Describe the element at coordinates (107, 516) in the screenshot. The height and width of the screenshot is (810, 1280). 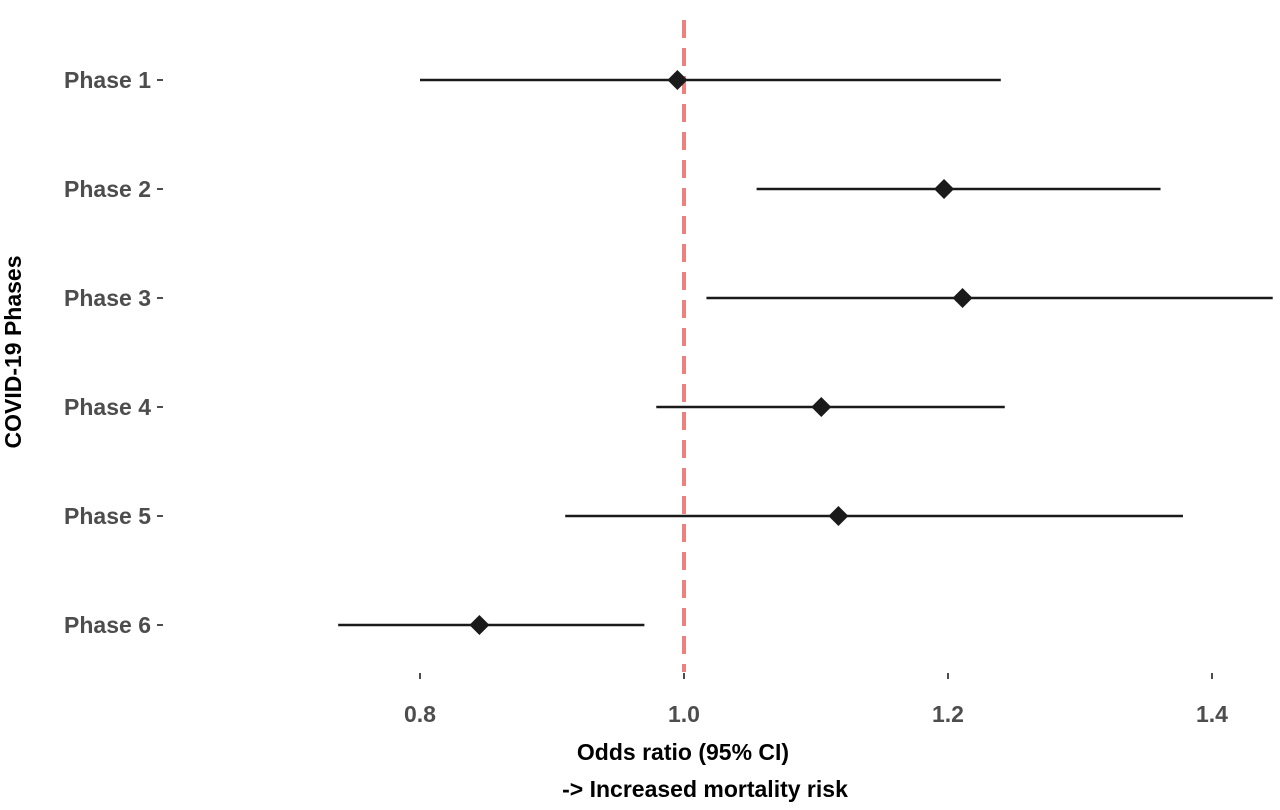
I see `y-tick-label-5: Phase 5` at that location.